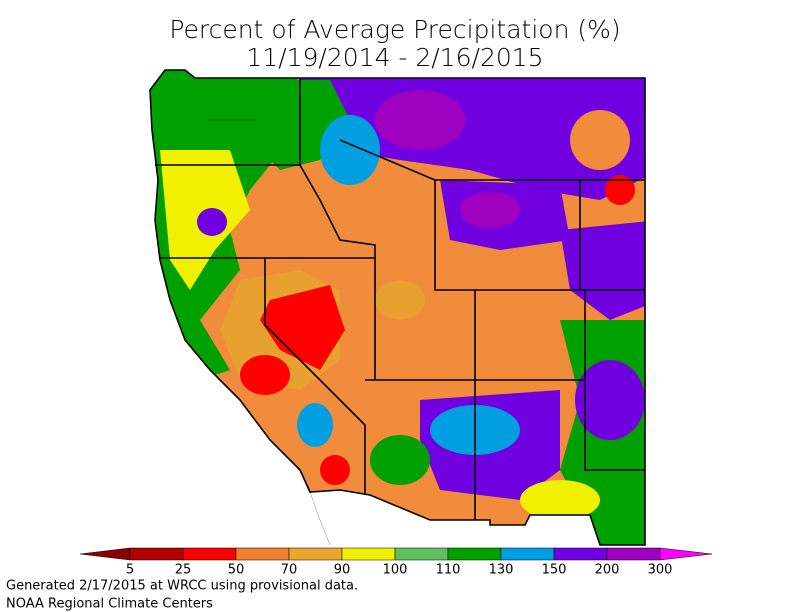 This screenshot has height=612, width=792. I want to click on legend-arrow-high, so click(686, 554).